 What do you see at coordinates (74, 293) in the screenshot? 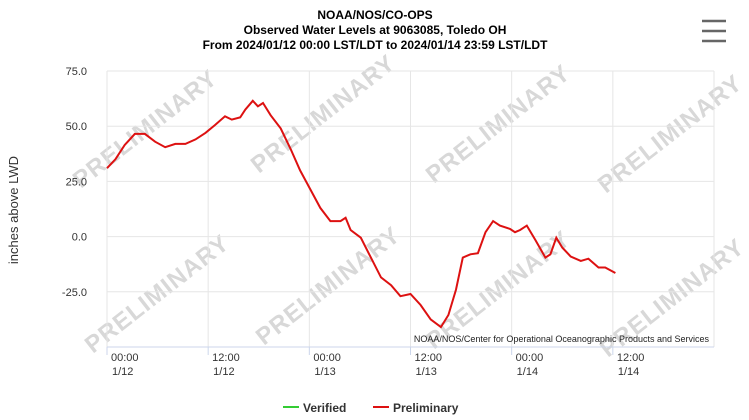
I see `y-tick-label: -25.0` at bounding box center [74, 293].